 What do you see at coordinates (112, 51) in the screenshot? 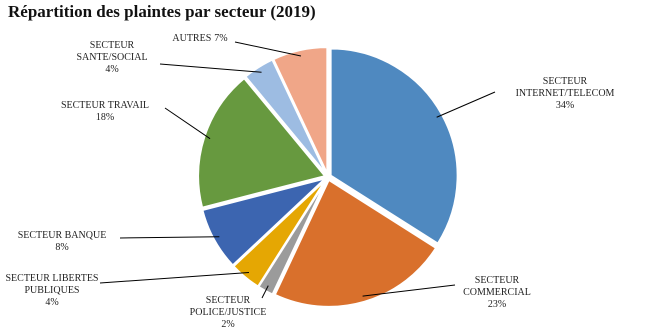
I see `category-name: SECTEUR SANTE/SOCIAL` at bounding box center [112, 51].